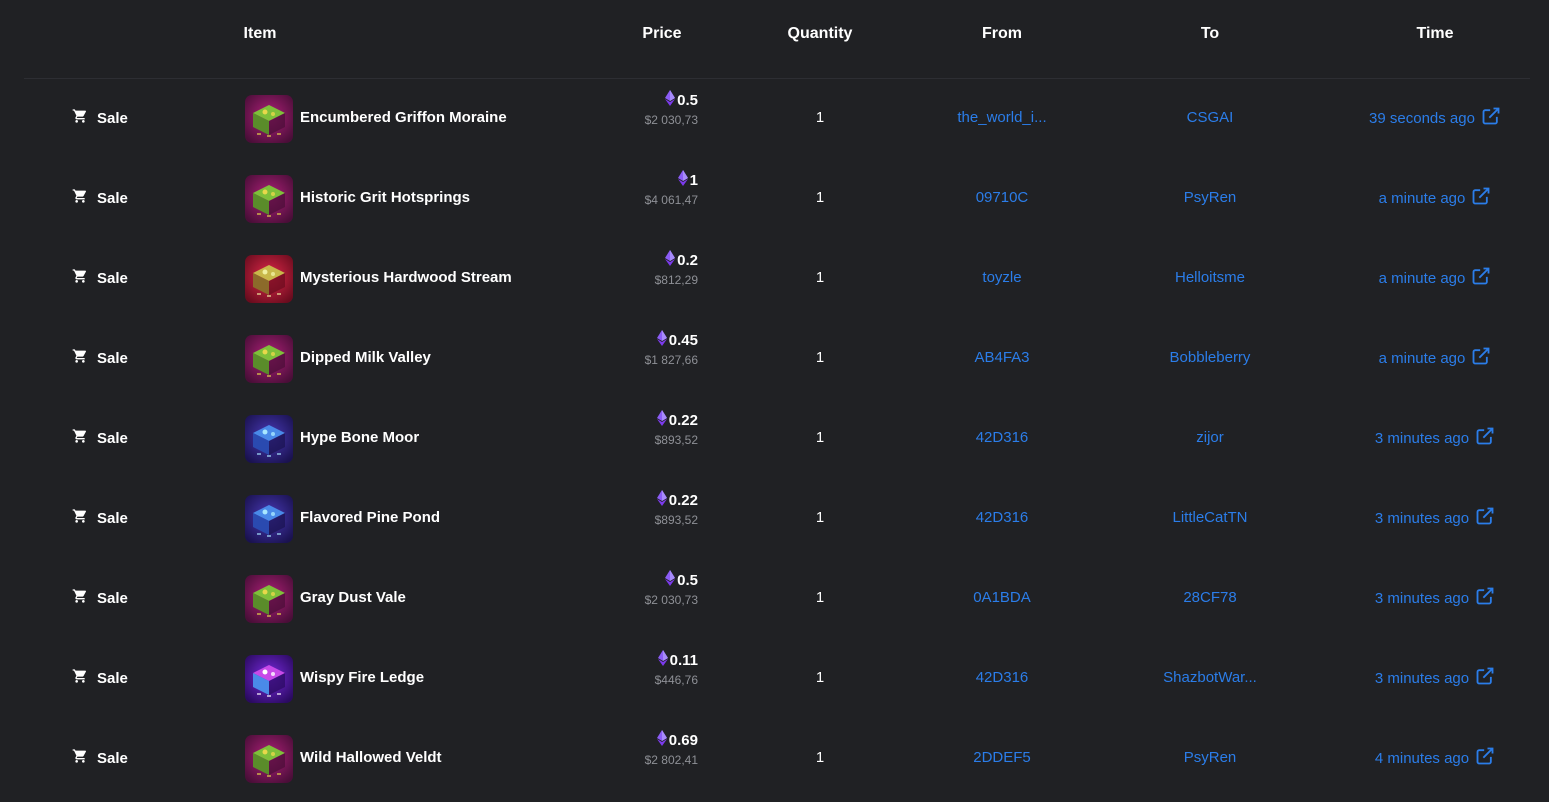 This screenshot has height=802, width=1549. Describe the element at coordinates (648, 349) in the screenshot. I see `price-cell: 0.45 $1 827,66` at that location.